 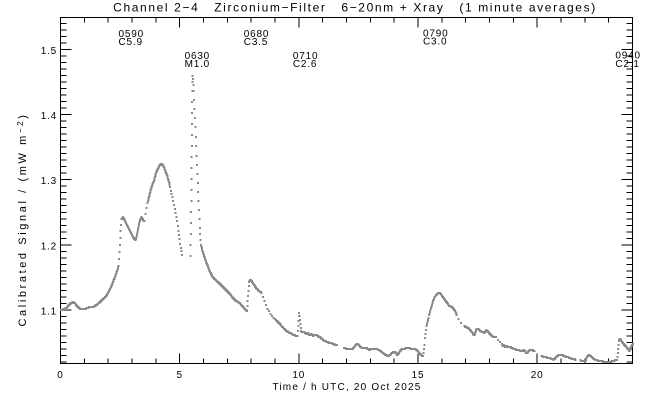 What do you see at coordinates (435, 42) in the screenshot?
I see `svg-text: C3.0` at bounding box center [435, 42].